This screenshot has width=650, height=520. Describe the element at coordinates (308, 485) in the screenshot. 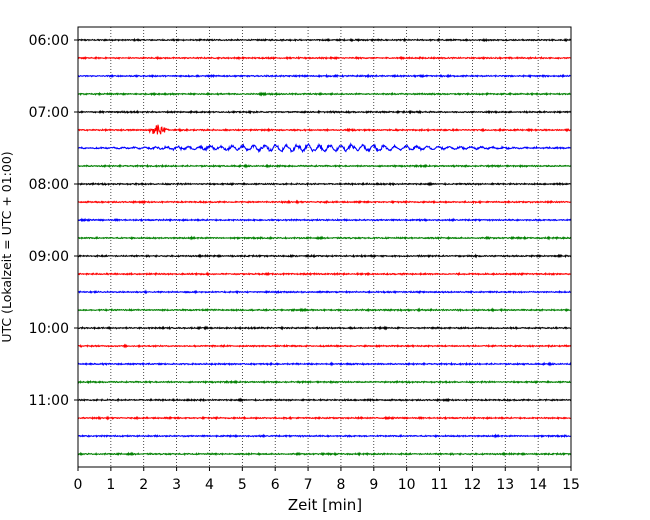

I see `x-tick-label: 7` at that location.